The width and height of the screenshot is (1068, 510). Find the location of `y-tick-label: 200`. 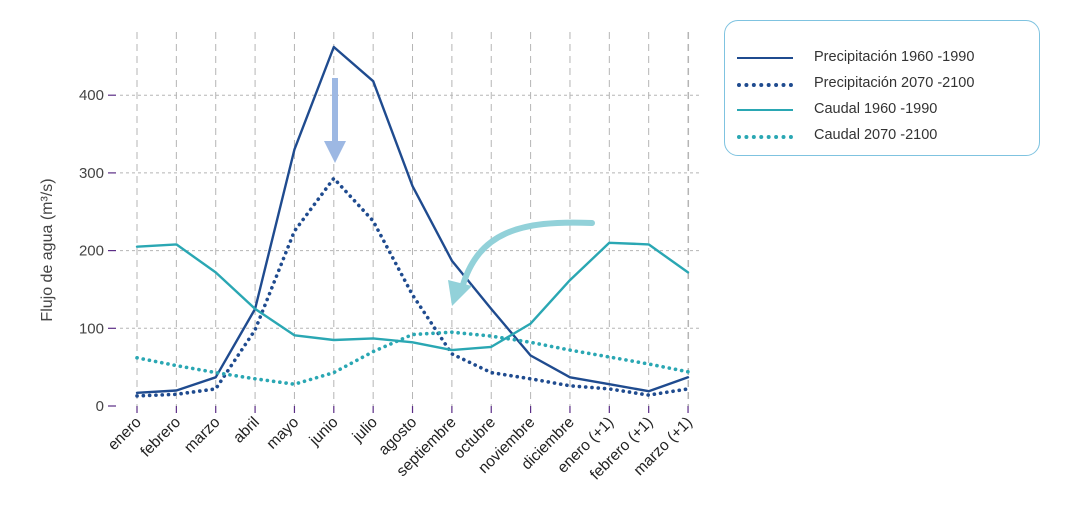

y-tick-label: 200 is located at coordinates (91, 251).